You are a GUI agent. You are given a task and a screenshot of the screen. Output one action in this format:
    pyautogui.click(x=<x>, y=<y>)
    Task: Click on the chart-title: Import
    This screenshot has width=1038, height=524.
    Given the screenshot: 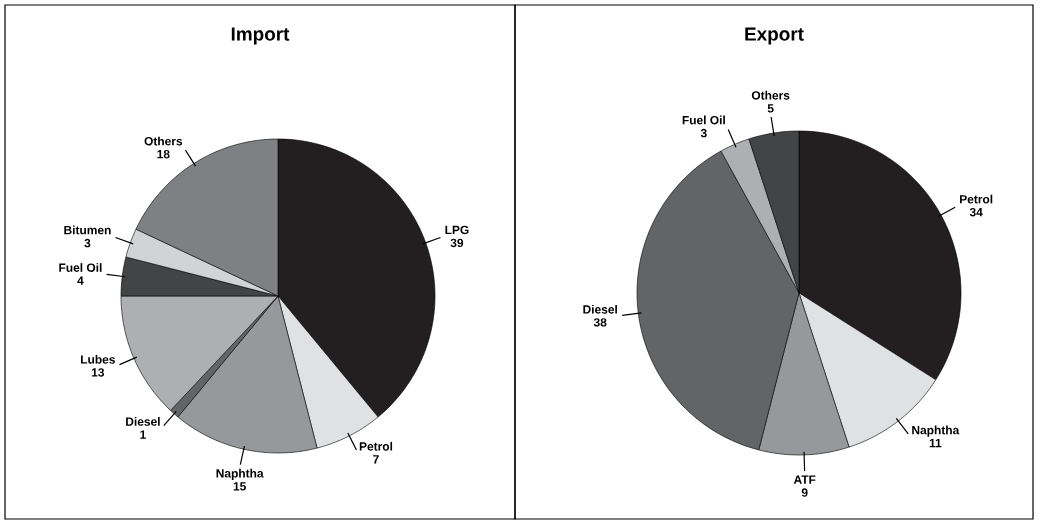 What is the action you would take?
    pyautogui.click(x=260, y=36)
    